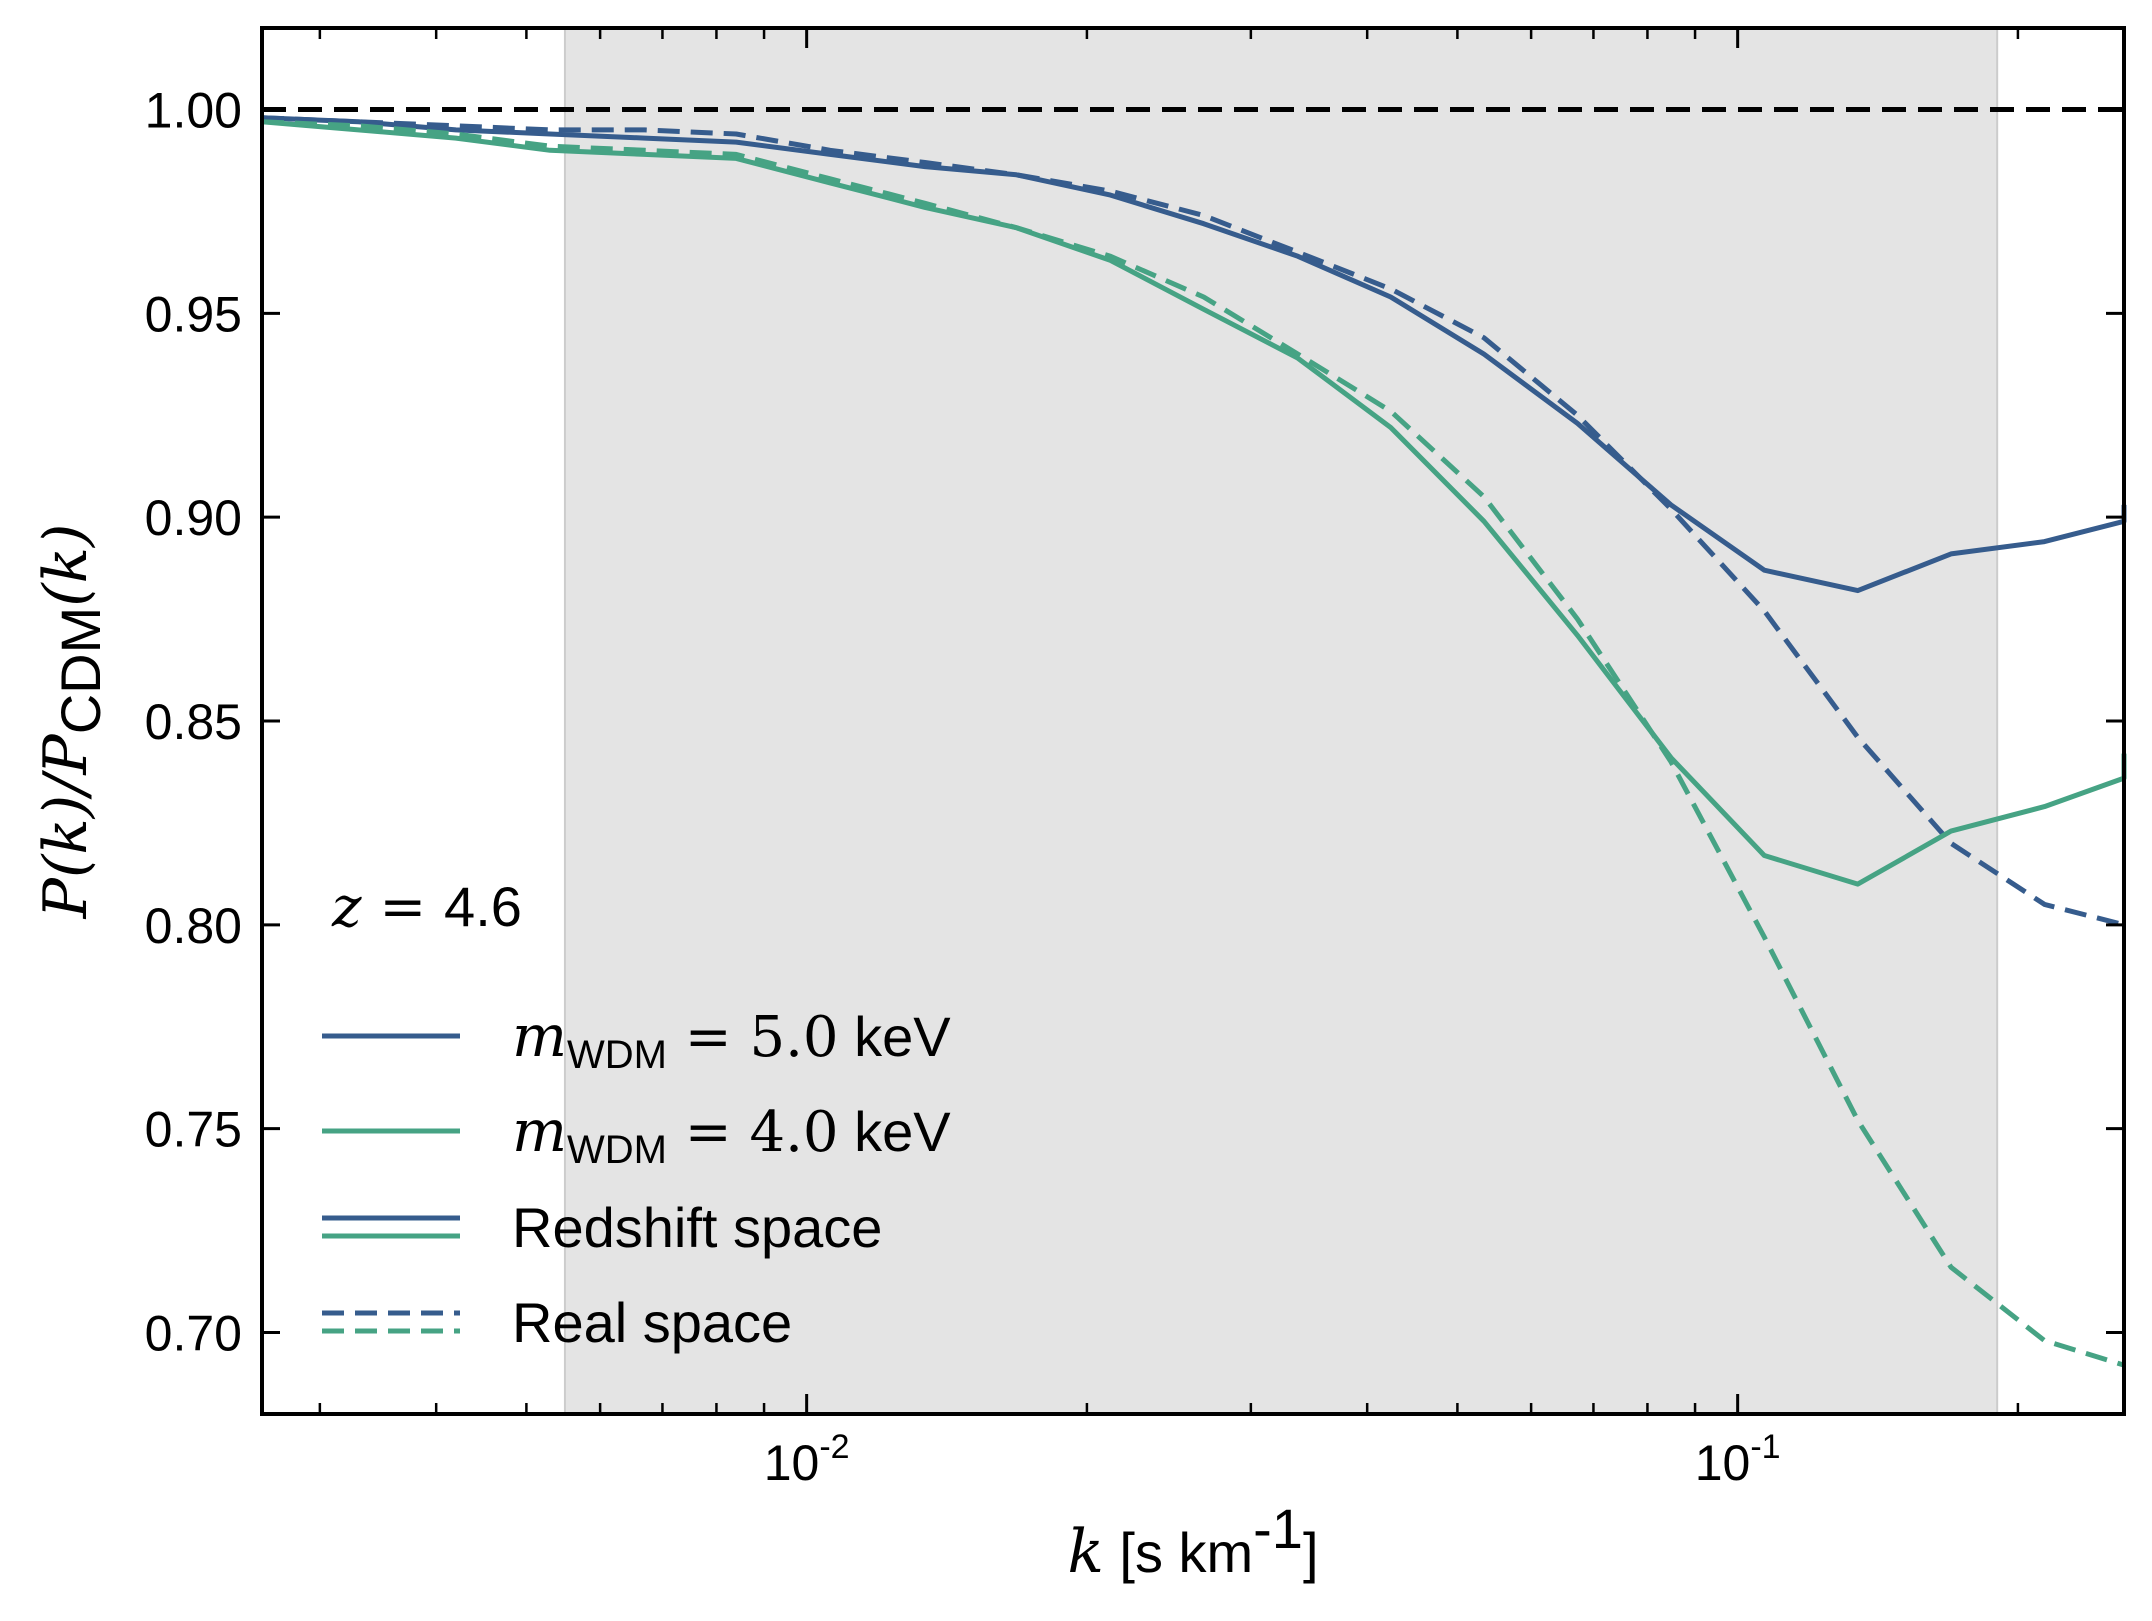  What do you see at coordinates (193, 1130) in the screenshot?
I see `y-tick-label: 0.75` at bounding box center [193, 1130].